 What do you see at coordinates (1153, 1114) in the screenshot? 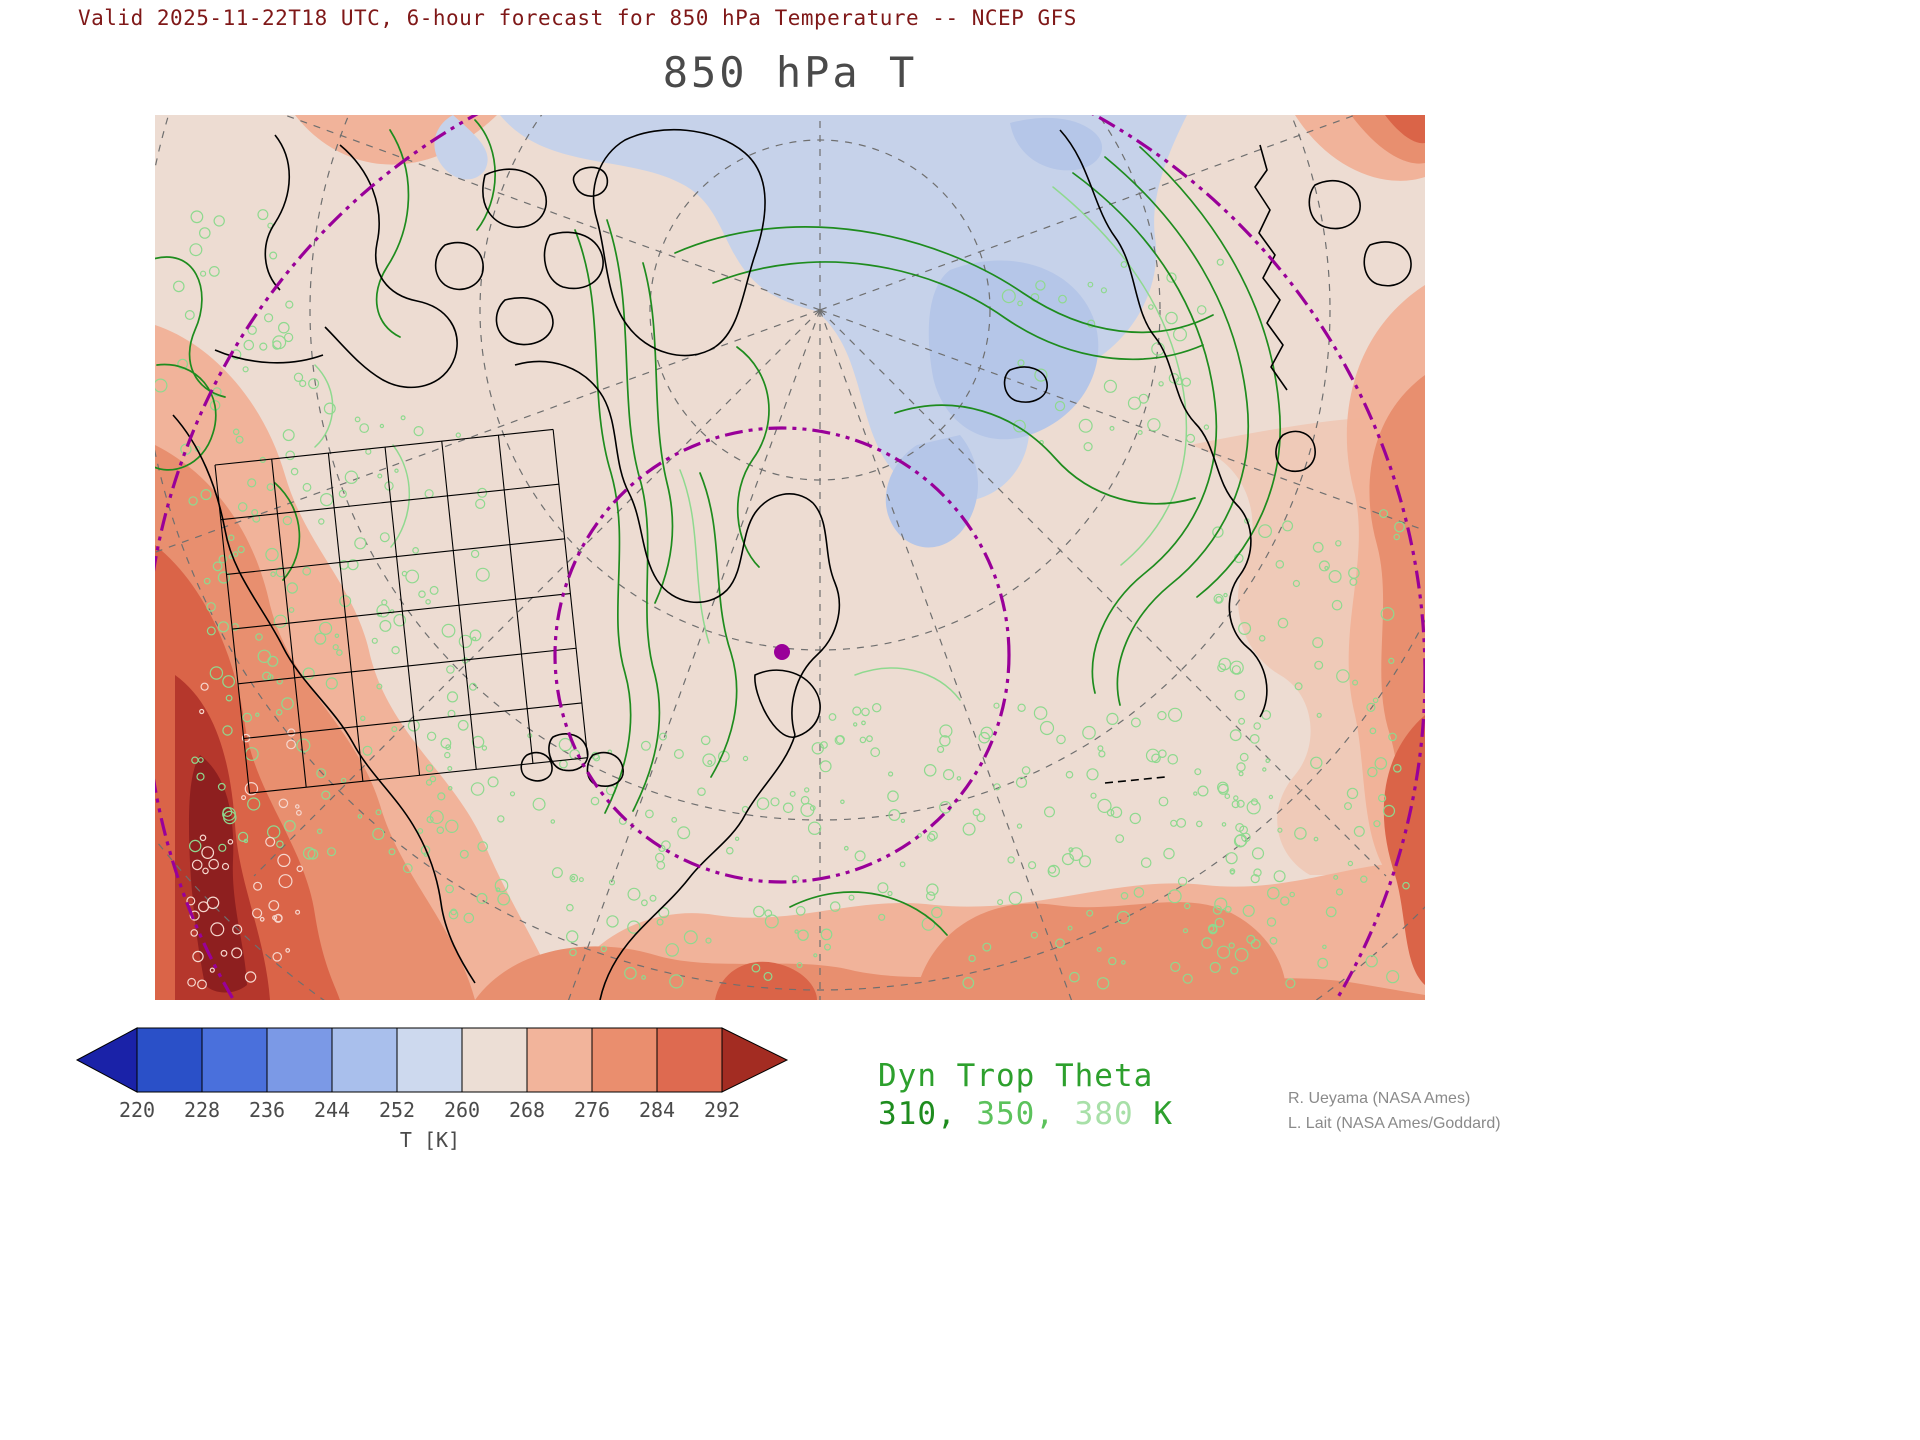
I see `theta-unit: K` at bounding box center [1153, 1114].